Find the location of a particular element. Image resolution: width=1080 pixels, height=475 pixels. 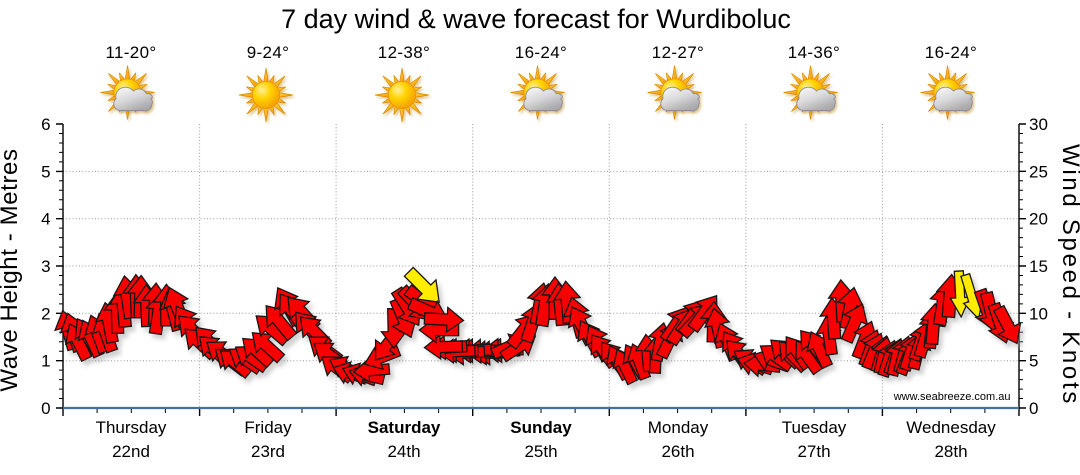

svg-text: 27th is located at coordinates (813, 451).